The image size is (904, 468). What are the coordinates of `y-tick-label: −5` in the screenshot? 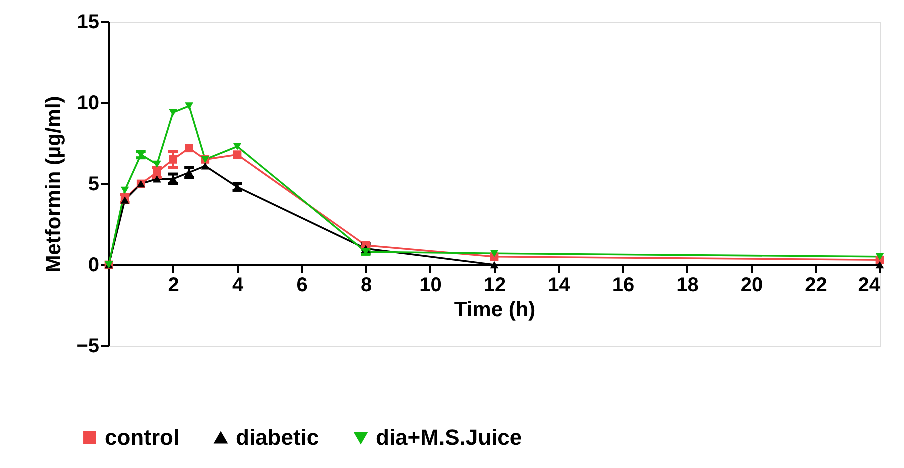 It's located at (88, 347).